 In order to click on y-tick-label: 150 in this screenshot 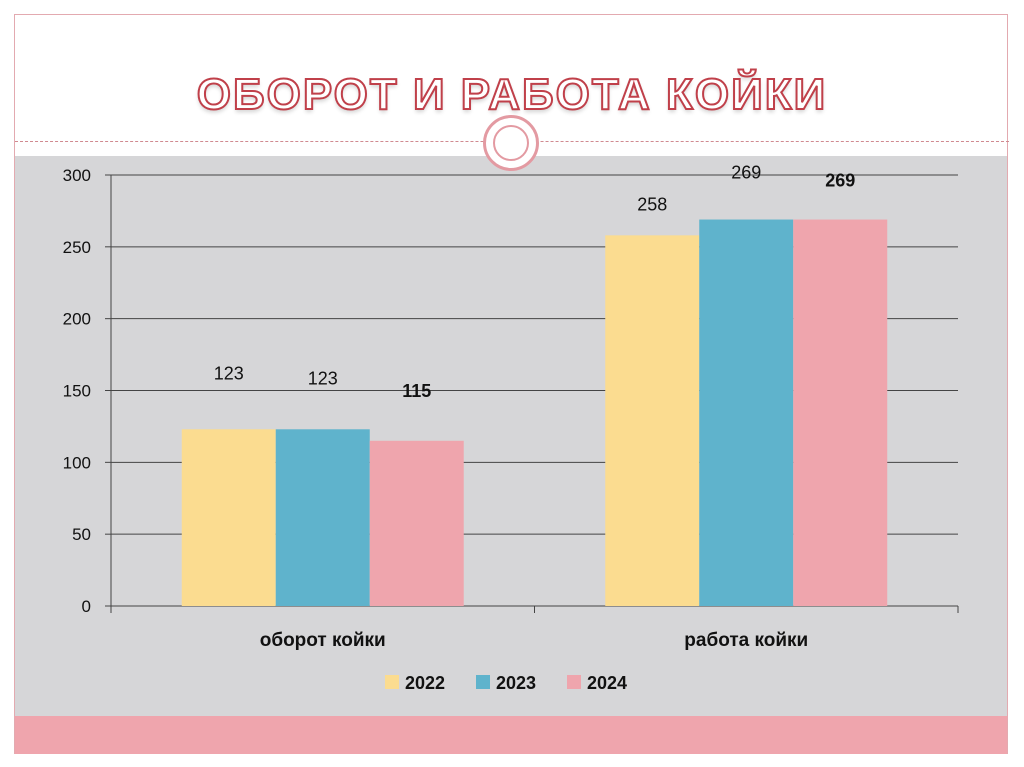, I will do `click(77, 391)`.